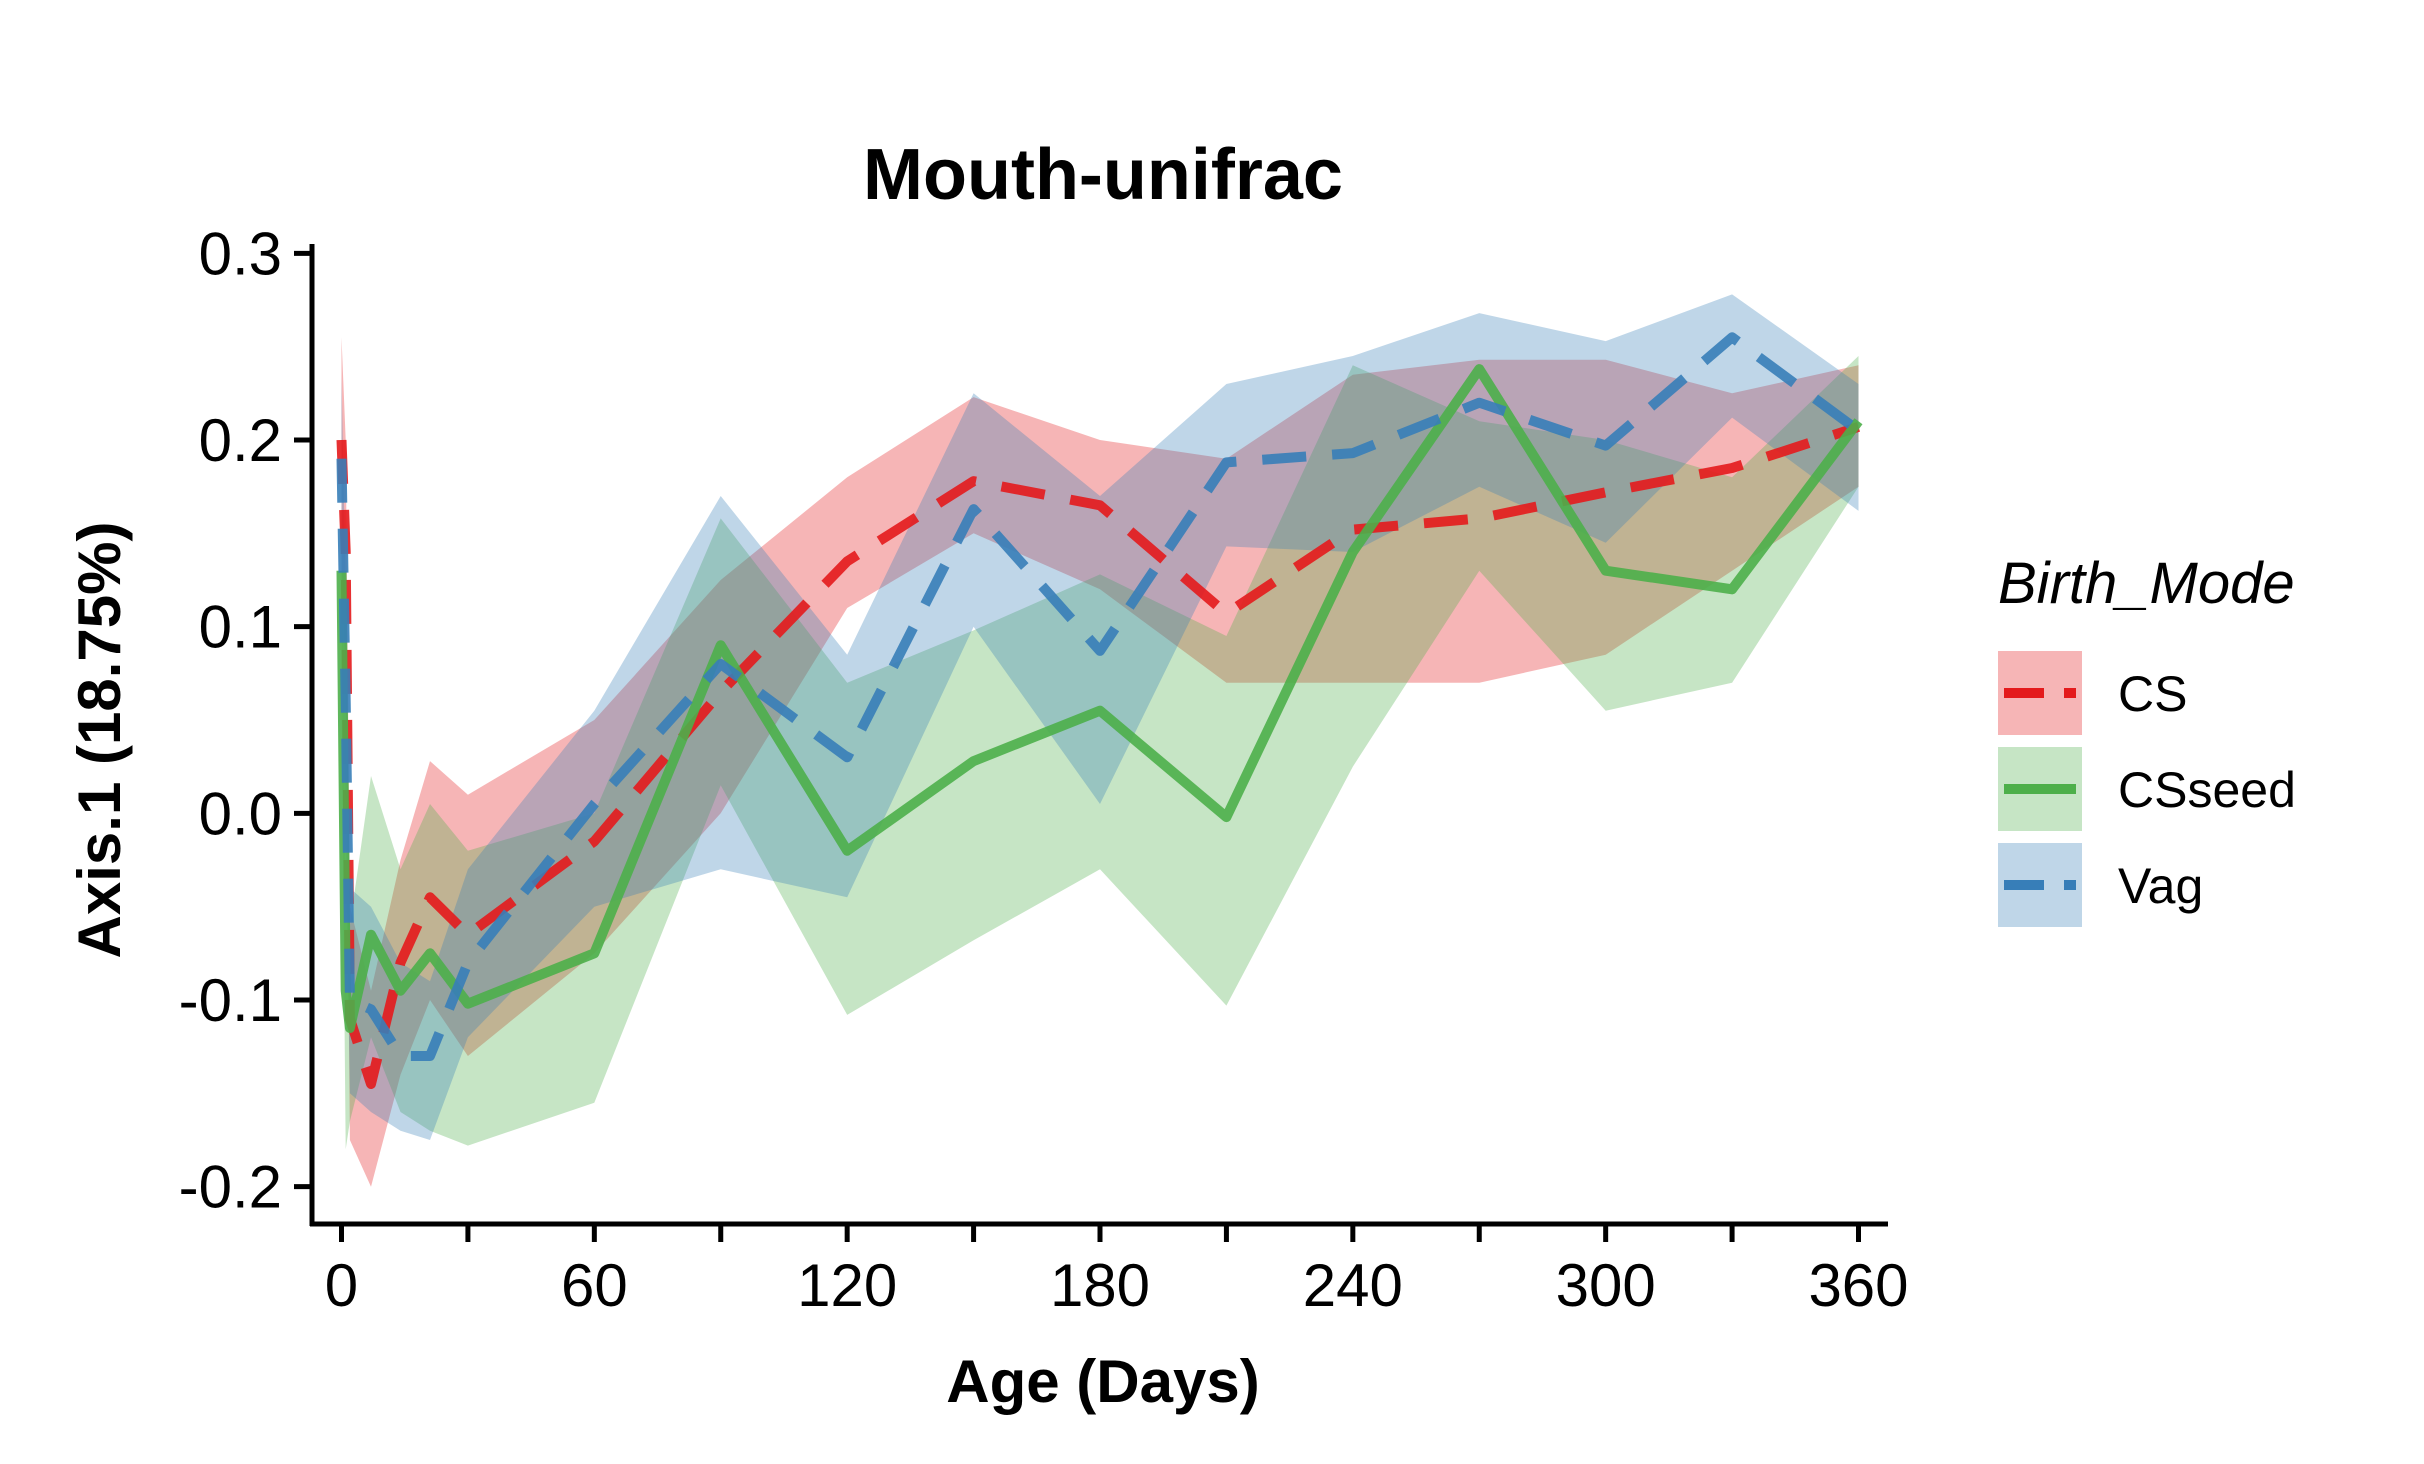 The height and width of the screenshot is (1464, 2424). I want to click on x-tick-label: 0, so click(341, 1285).